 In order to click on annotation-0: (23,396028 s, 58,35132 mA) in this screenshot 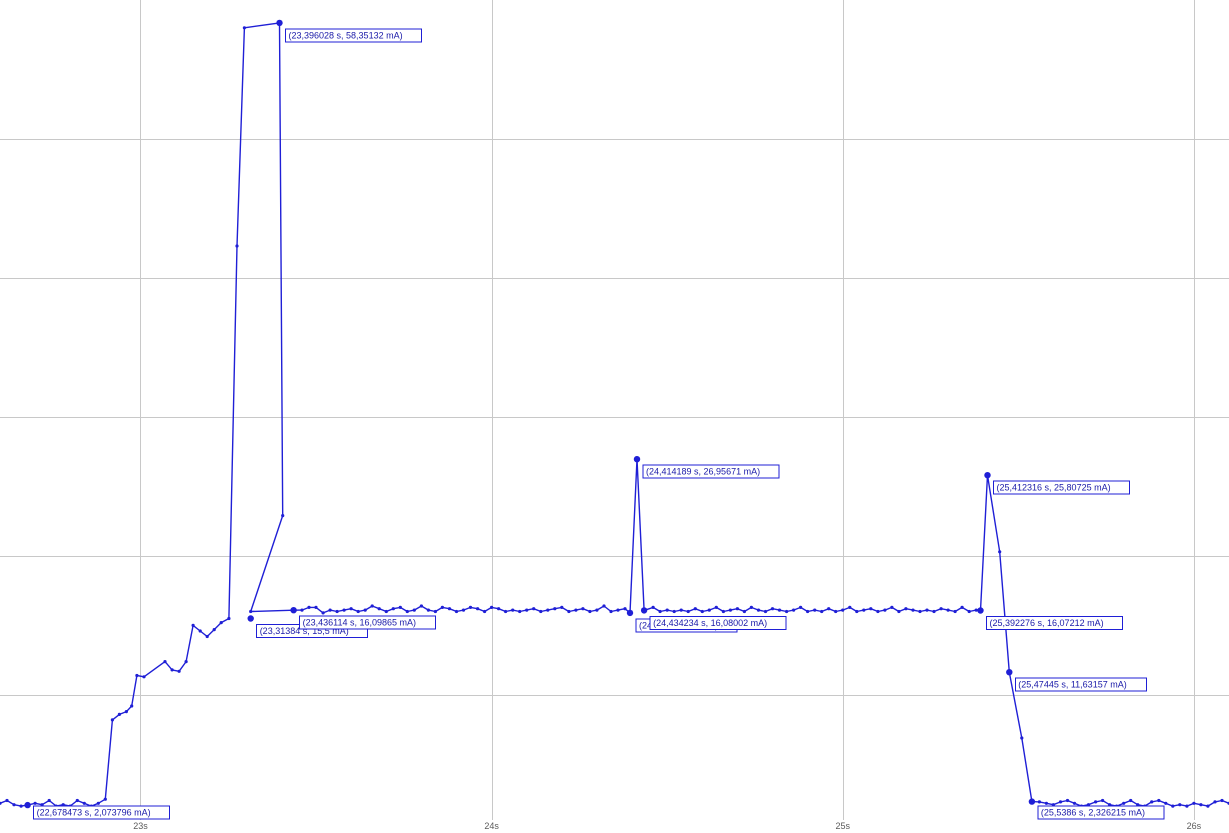, I will do `click(349, 31)`.